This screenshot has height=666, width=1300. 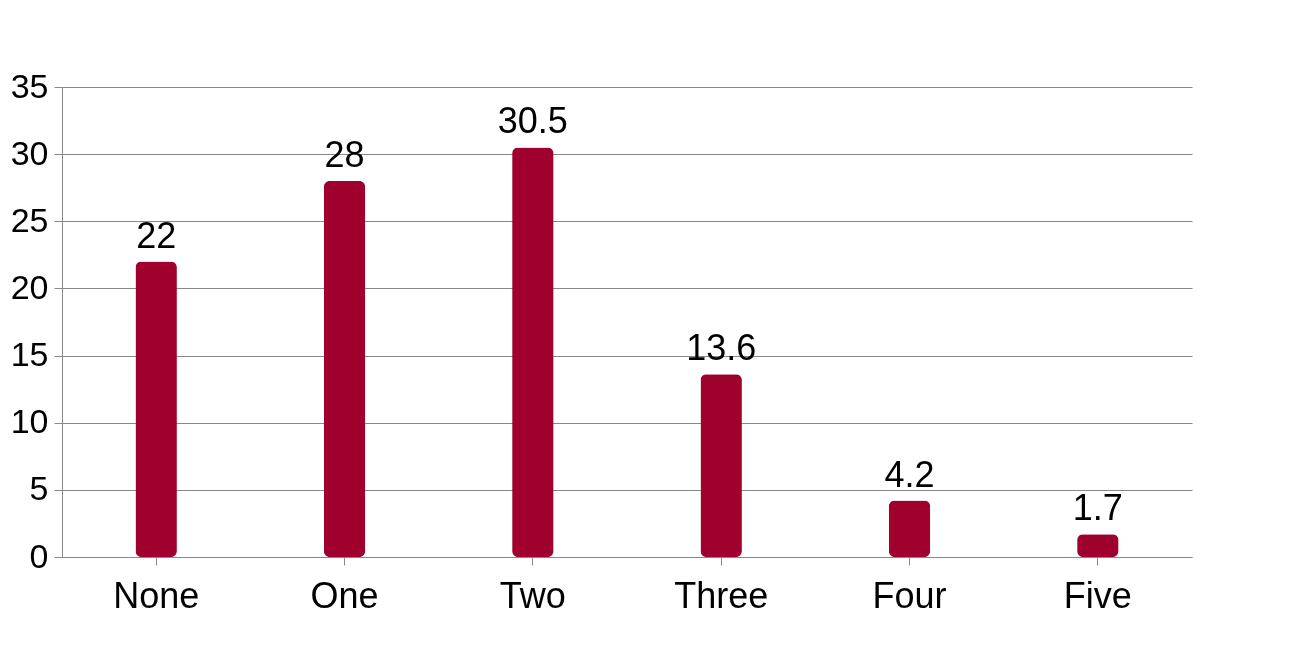 What do you see at coordinates (721, 595) in the screenshot?
I see `x-tick-label: Three` at bounding box center [721, 595].